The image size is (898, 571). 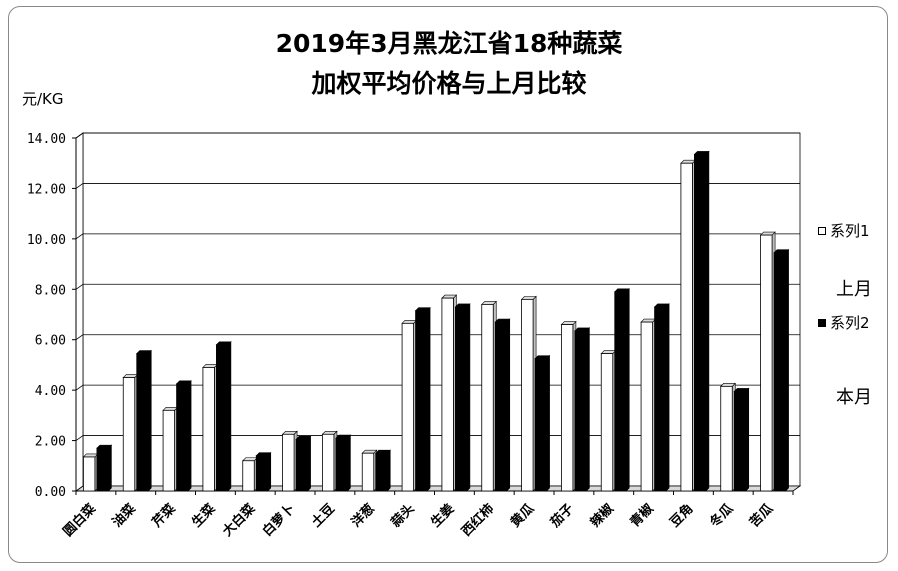 I want to click on legend-note-this-month: 本月, so click(x=854, y=397).